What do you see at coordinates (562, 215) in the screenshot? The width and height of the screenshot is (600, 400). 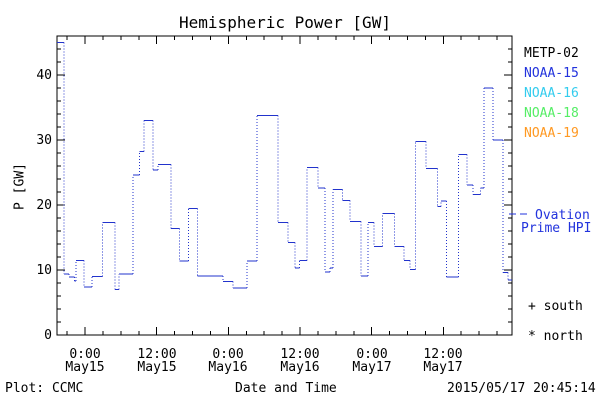 I see `ovation-legend-line1: Ovation` at bounding box center [562, 215].